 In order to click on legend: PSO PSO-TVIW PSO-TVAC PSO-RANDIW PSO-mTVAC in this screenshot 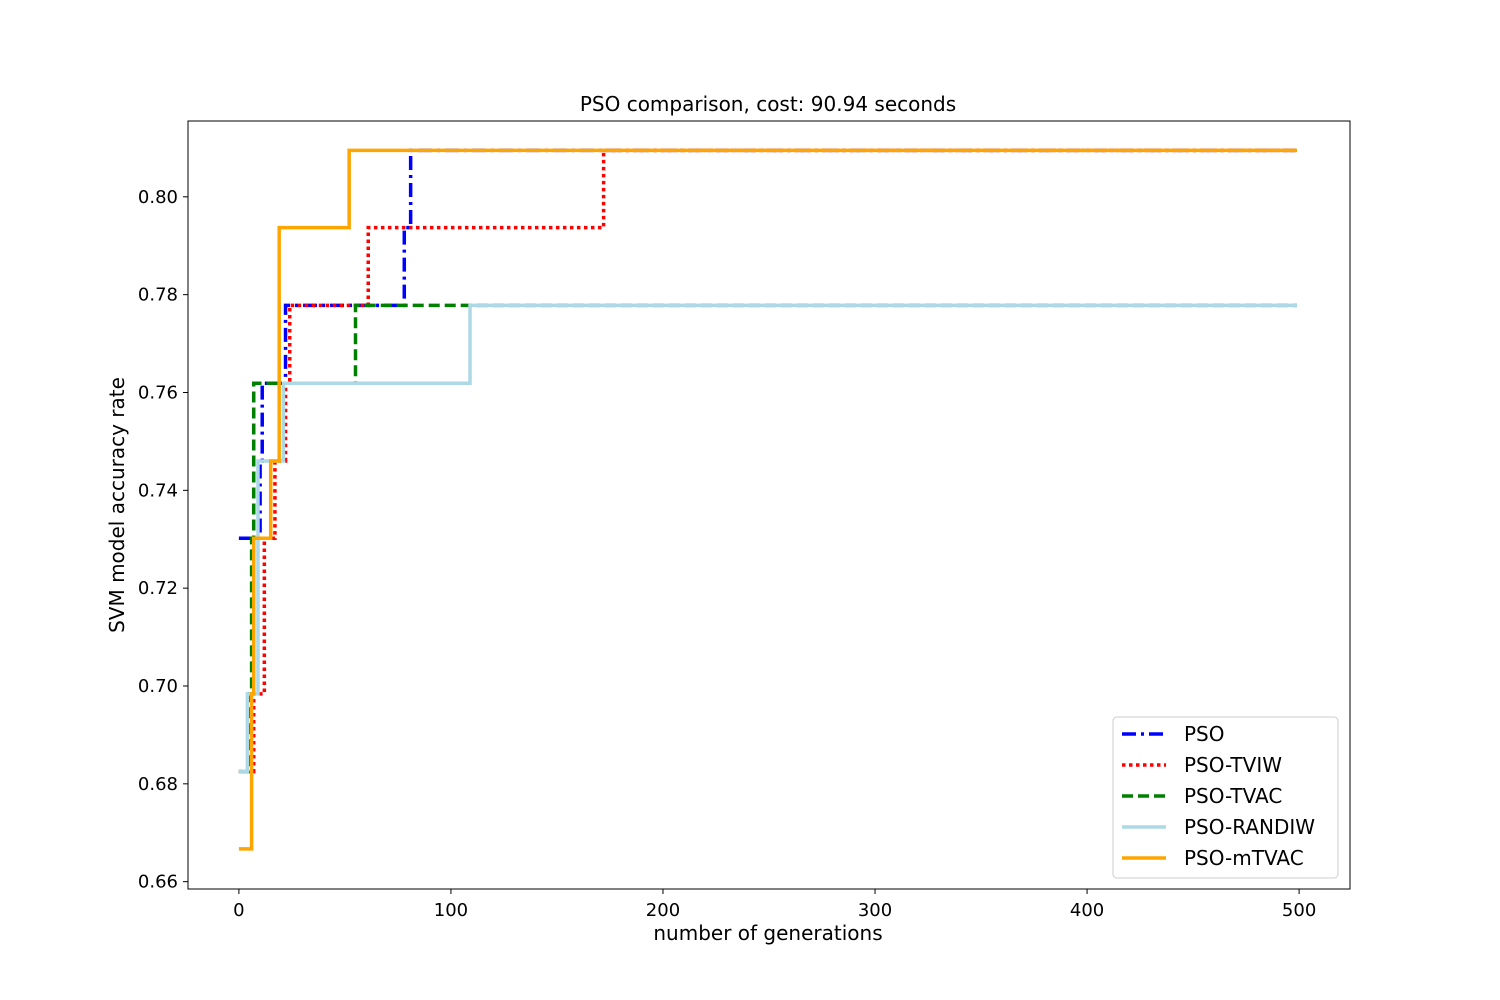, I will do `click(1225, 797)`.